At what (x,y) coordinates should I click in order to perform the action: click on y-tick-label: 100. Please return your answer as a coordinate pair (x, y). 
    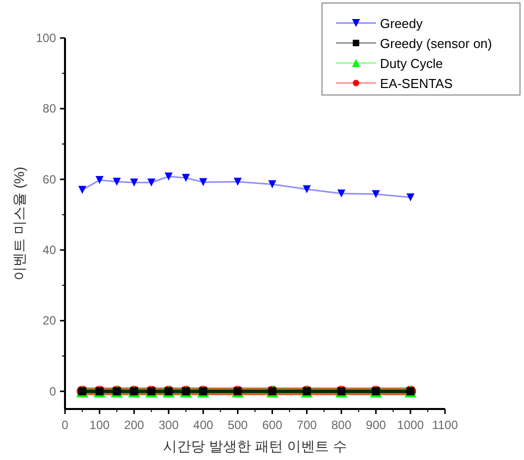
    Looking at the image, I should click on (46, 38).